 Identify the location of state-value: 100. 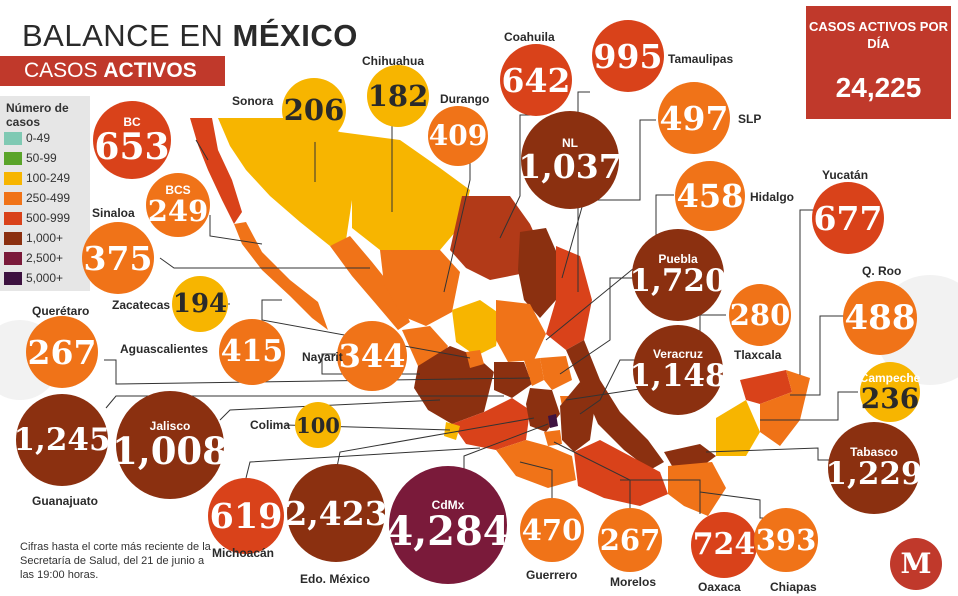
(318, 425).